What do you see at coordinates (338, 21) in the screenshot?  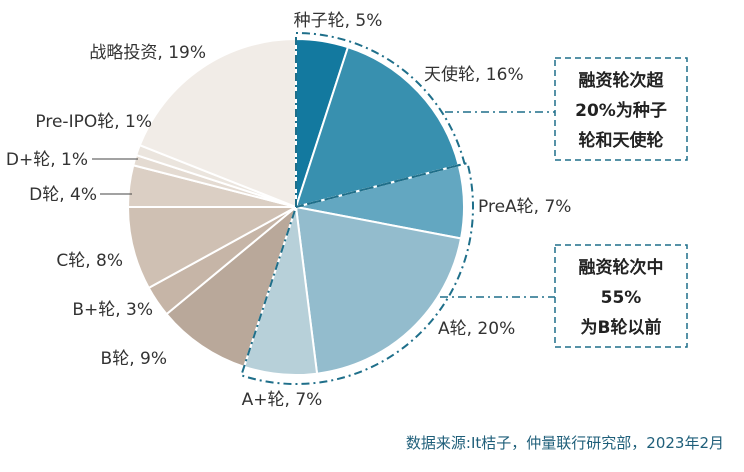 I see `slice-label-1: 种子轮, 5%` at bounding box center [338, 21].